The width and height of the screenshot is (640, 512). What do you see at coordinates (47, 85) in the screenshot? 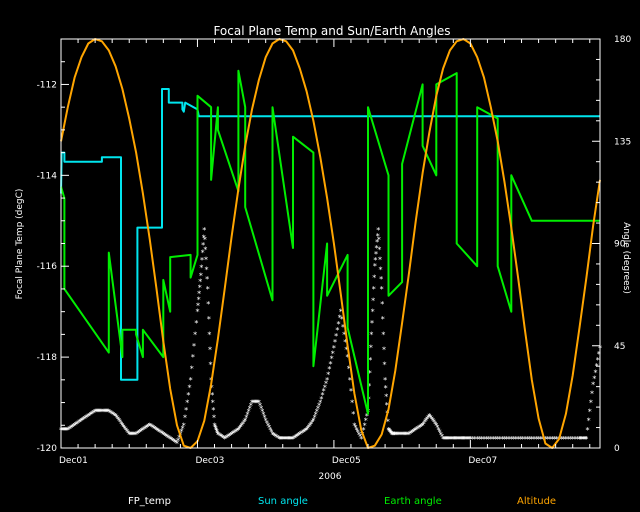
I see `y-left-tick-label-4: -112` at bounding box center [47, 85].